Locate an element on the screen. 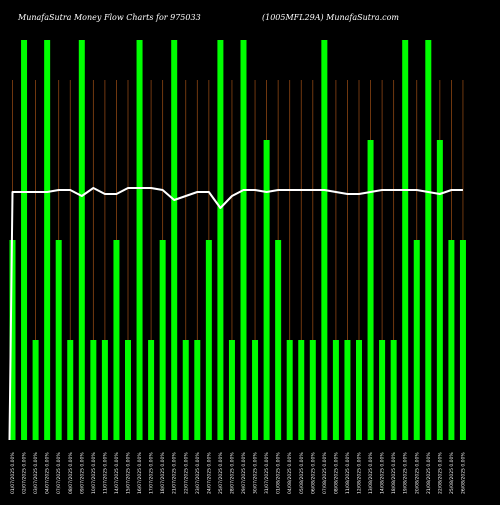 The width and height of the screenshot is (500, 505). x-tick-label: 26/08/2025 0.00% is located at coordinates (463, 473).